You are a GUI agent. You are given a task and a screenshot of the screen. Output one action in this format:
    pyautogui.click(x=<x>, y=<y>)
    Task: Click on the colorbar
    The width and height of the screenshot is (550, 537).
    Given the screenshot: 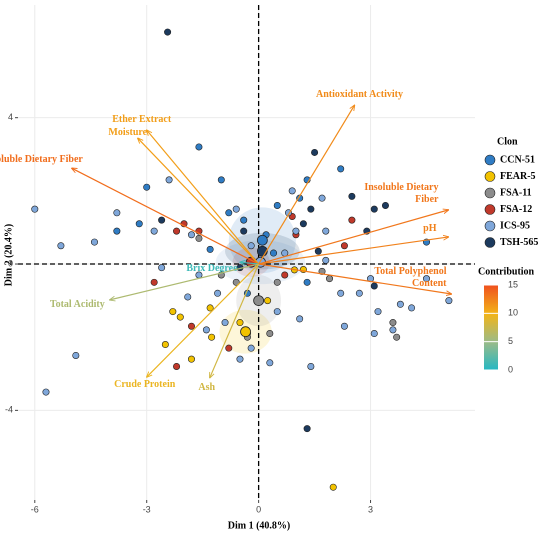 What is the action you would take?
    pyautogui.click(x=491, y=327)
    